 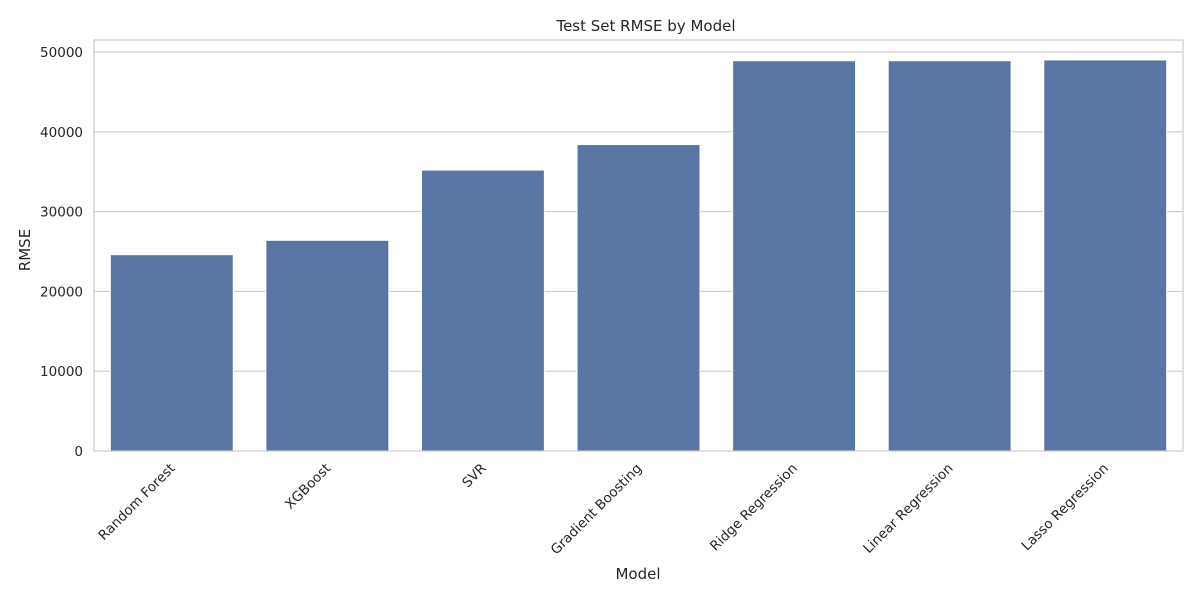 What do you see at coordinates (136, 502) in the screenshot?
I see `x-tick-label-0: Random Forest` at bounding box center [136, 502].